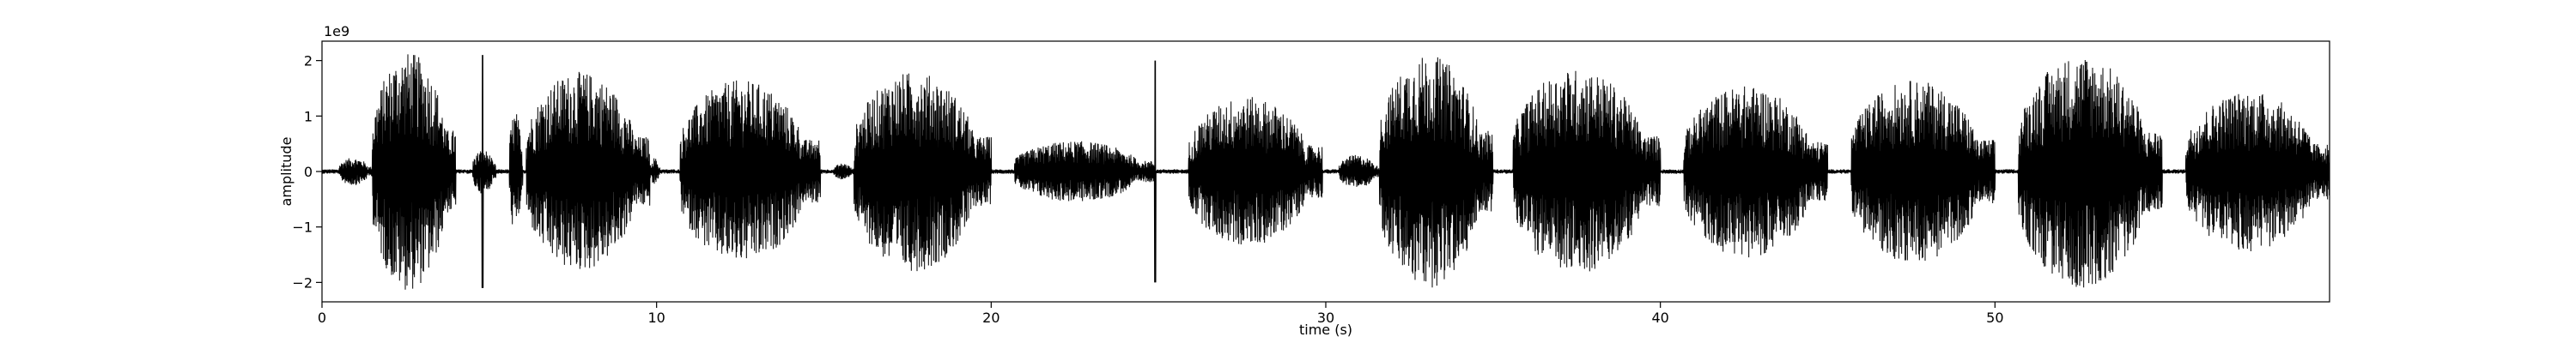  What do you see at coordinates (308, 116) in the screenshot?
I see `y-tick-label: 1` at bounding box center [308, 116].